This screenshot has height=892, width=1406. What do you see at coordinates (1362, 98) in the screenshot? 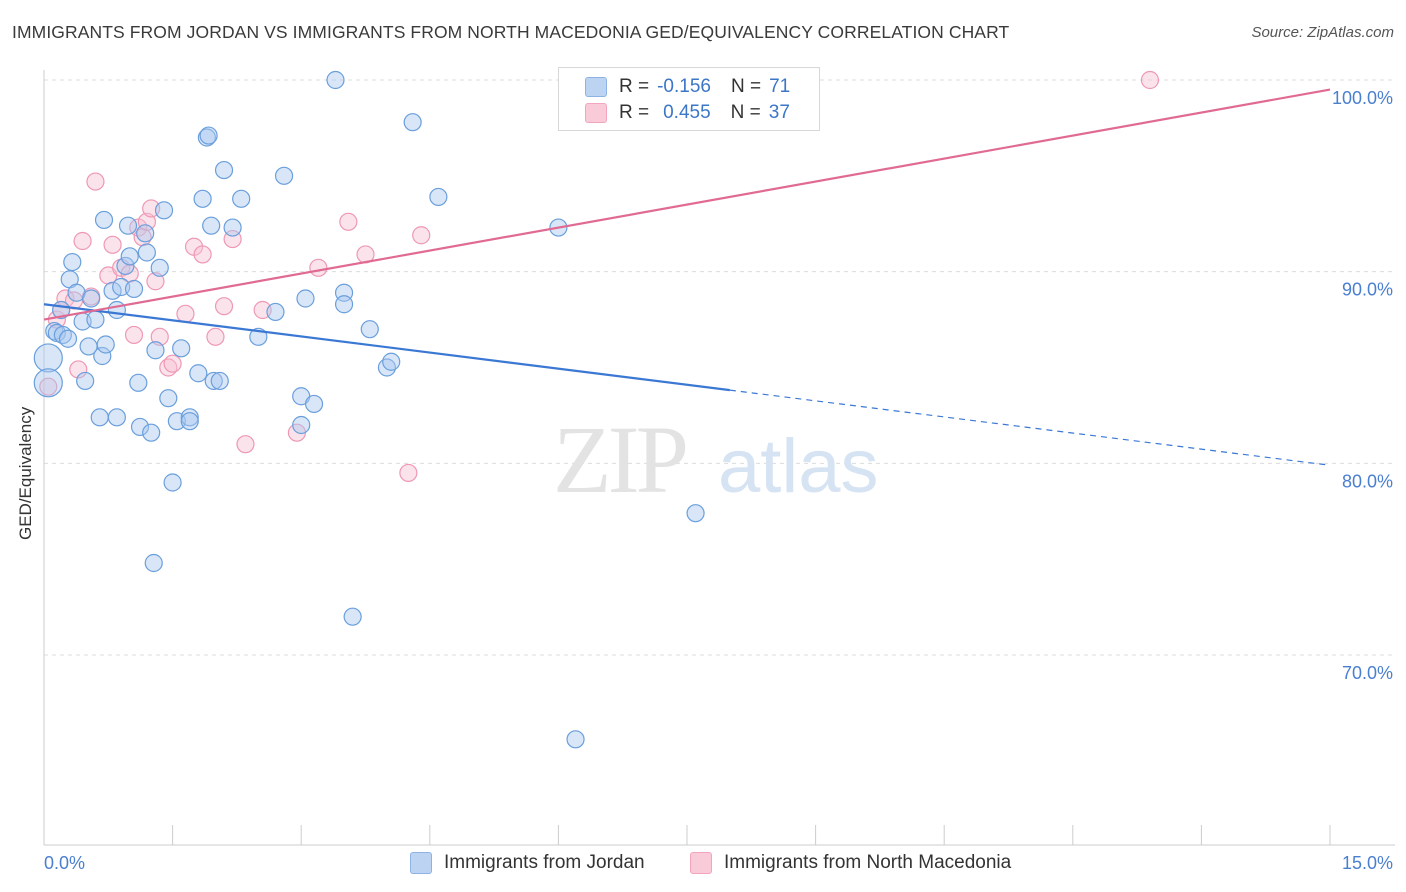
I see `y-tick-label: 100.0%` at bounding box center [1362, 98].